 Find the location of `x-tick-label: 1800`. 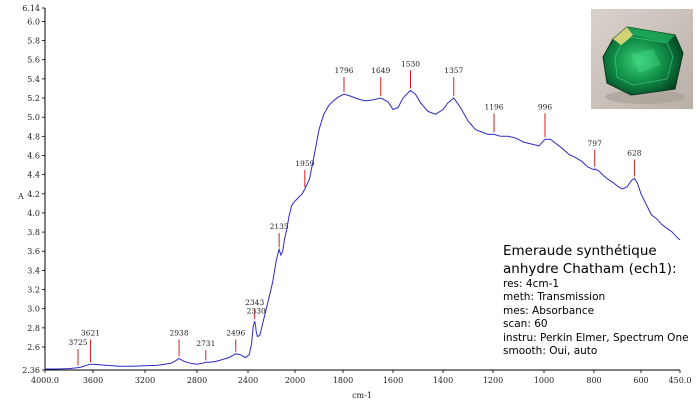

x-tick-label: 1800 is located at coordinates (343, 380).